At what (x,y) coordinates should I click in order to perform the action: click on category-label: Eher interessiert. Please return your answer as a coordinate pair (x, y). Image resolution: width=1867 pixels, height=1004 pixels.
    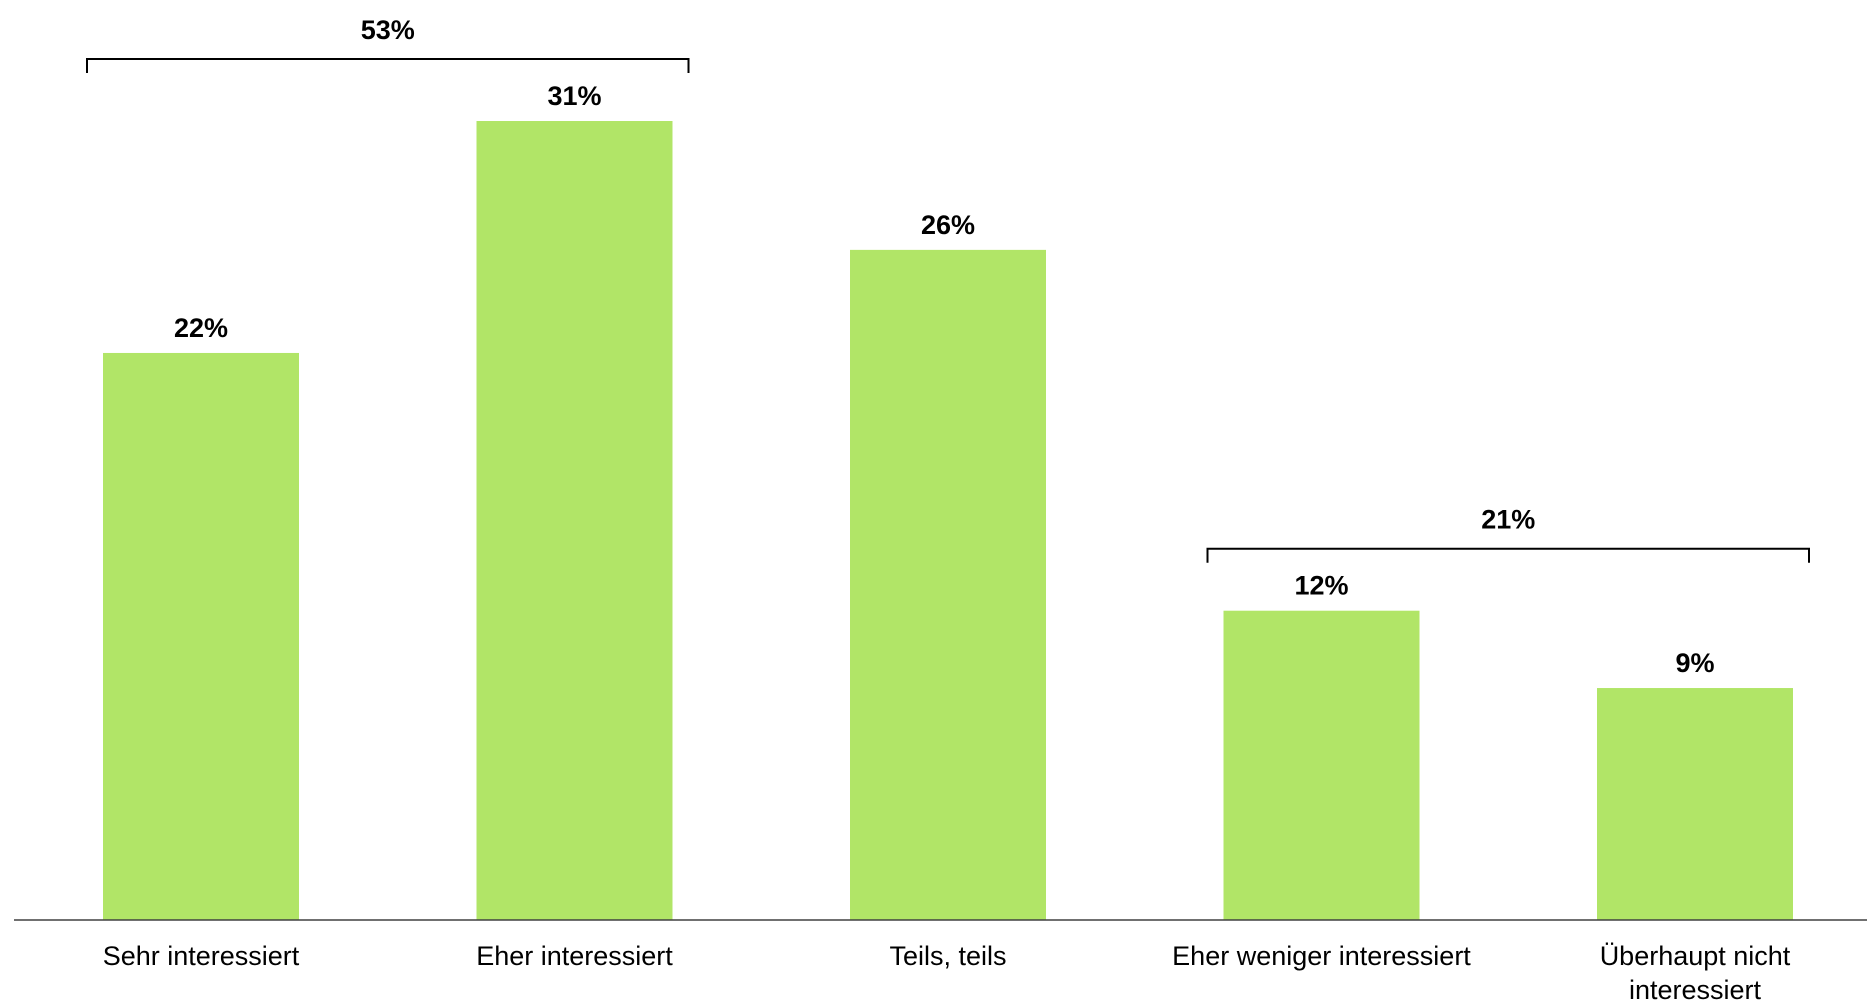
    Looking at the image, I should click on (574, 956).